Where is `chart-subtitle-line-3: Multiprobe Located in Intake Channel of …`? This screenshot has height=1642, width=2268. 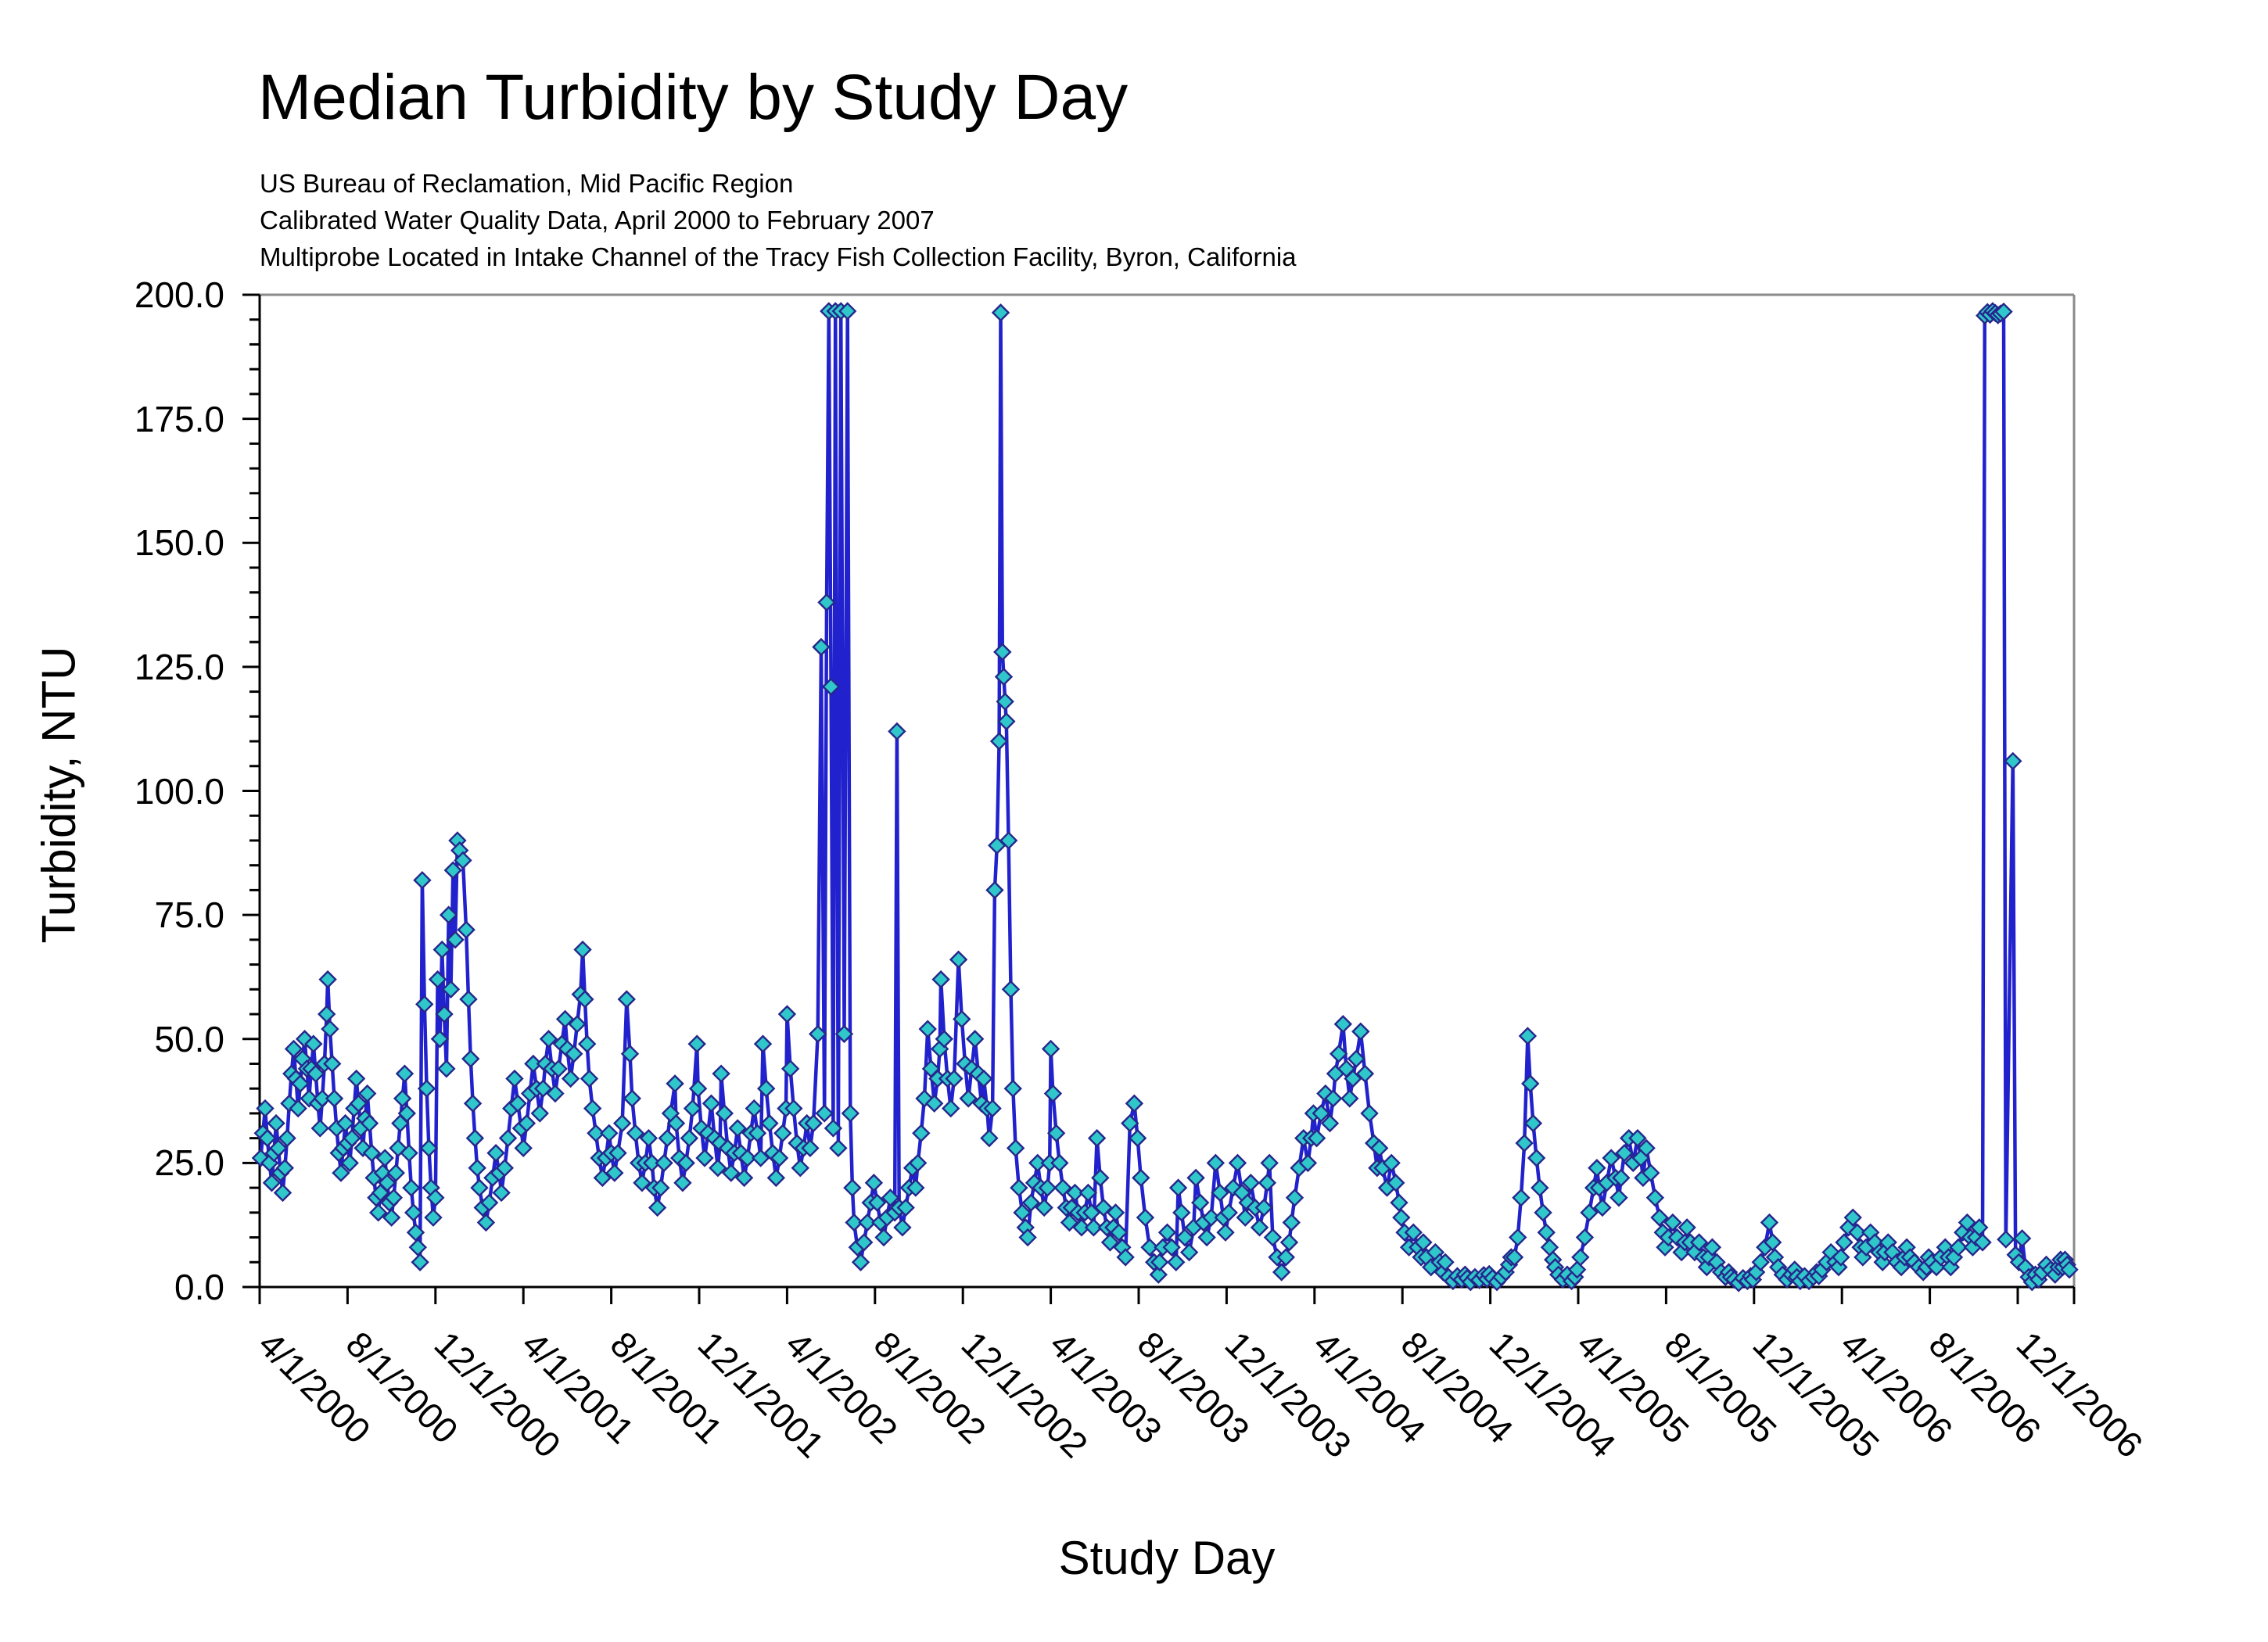 chart-subtitle-line-3: Multiprobe Located in Intake Channel of … is located at coordinates (779, 256).